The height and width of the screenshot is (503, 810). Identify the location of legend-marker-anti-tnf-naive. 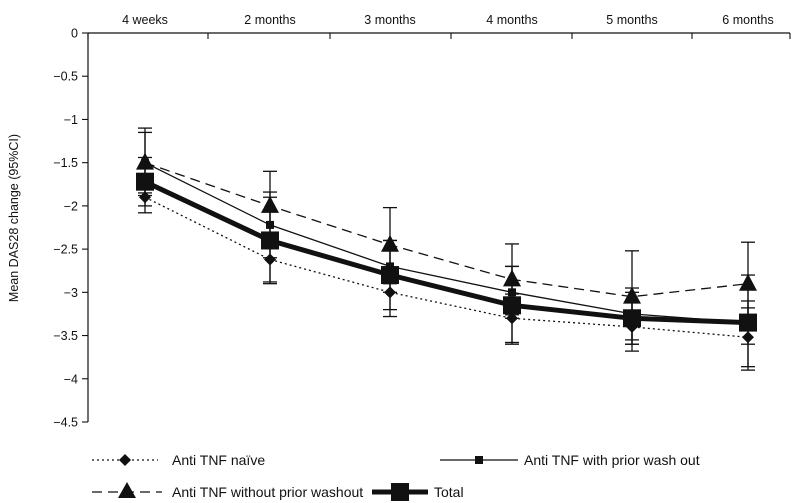
(125, 460).